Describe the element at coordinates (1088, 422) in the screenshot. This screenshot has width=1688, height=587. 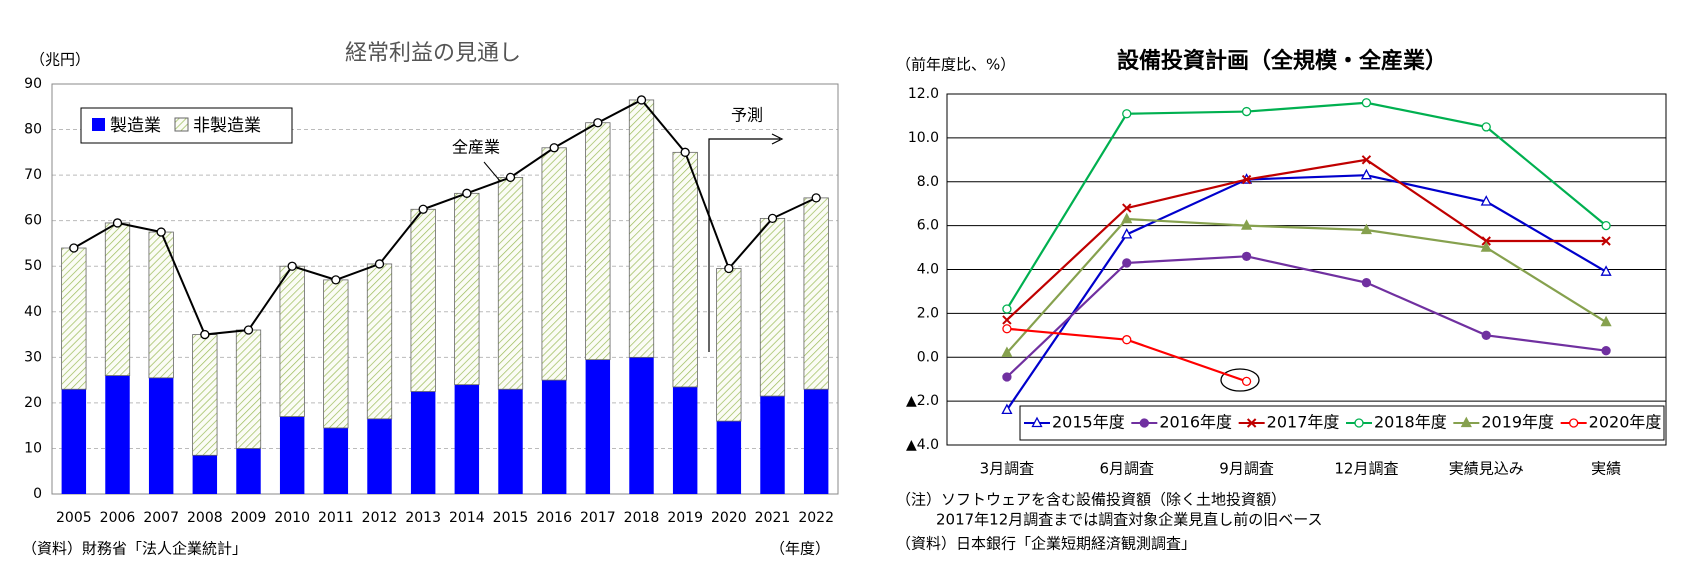
I see `legend-label: 2015年度` at that location.